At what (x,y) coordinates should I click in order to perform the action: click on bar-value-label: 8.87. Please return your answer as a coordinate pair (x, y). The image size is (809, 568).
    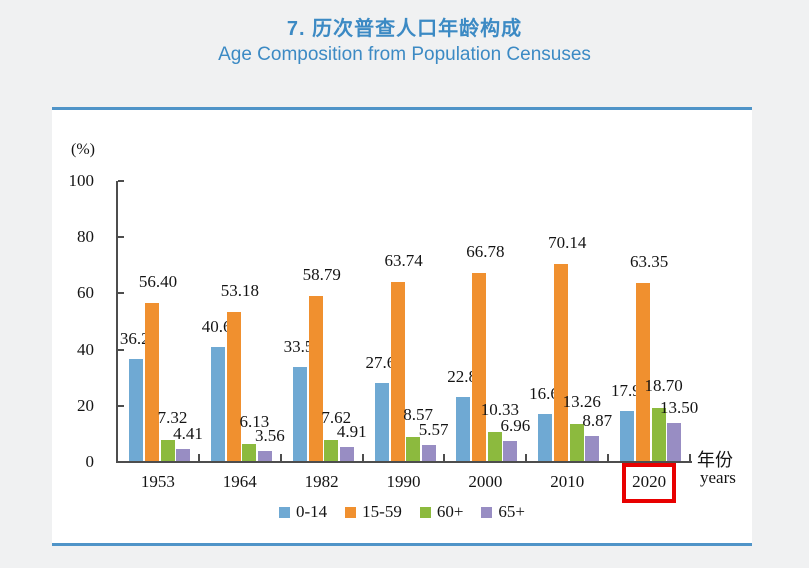
    Looking at the image, I should click on (597, 421).